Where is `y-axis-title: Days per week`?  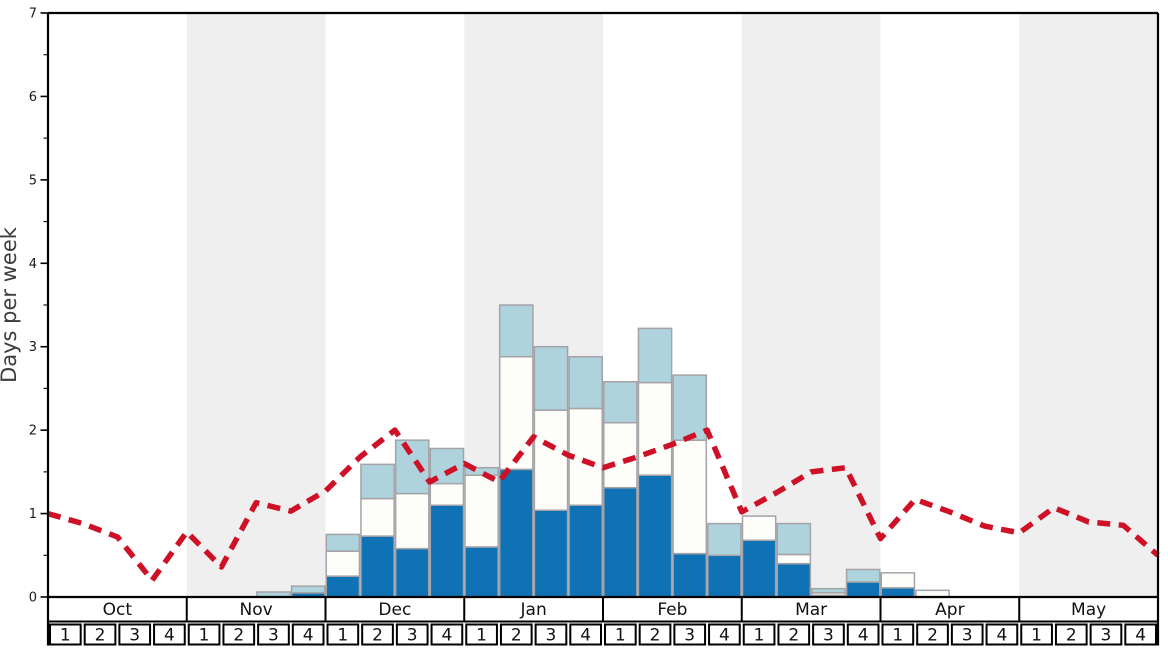
y-axis-title: Days per week is located at coordinates (10, 304).